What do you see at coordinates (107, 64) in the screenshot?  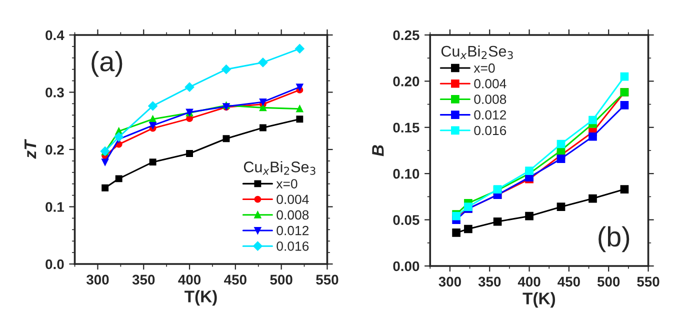 I see `annotation: (a)` at bounding box center [107, 64].